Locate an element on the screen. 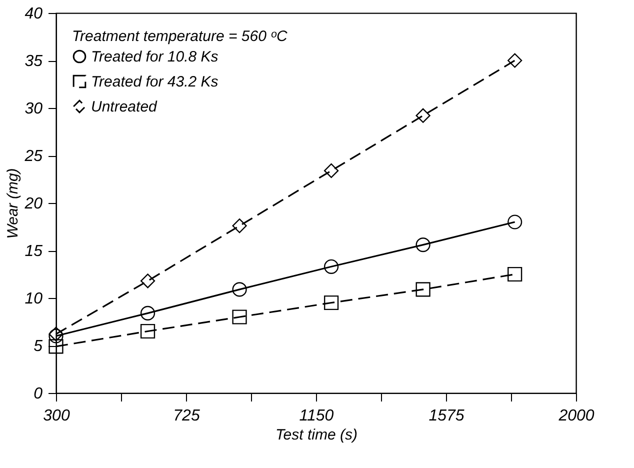 The image size is (634, 468). x-tick-label: 2000 is located at coordinates (576, 416).